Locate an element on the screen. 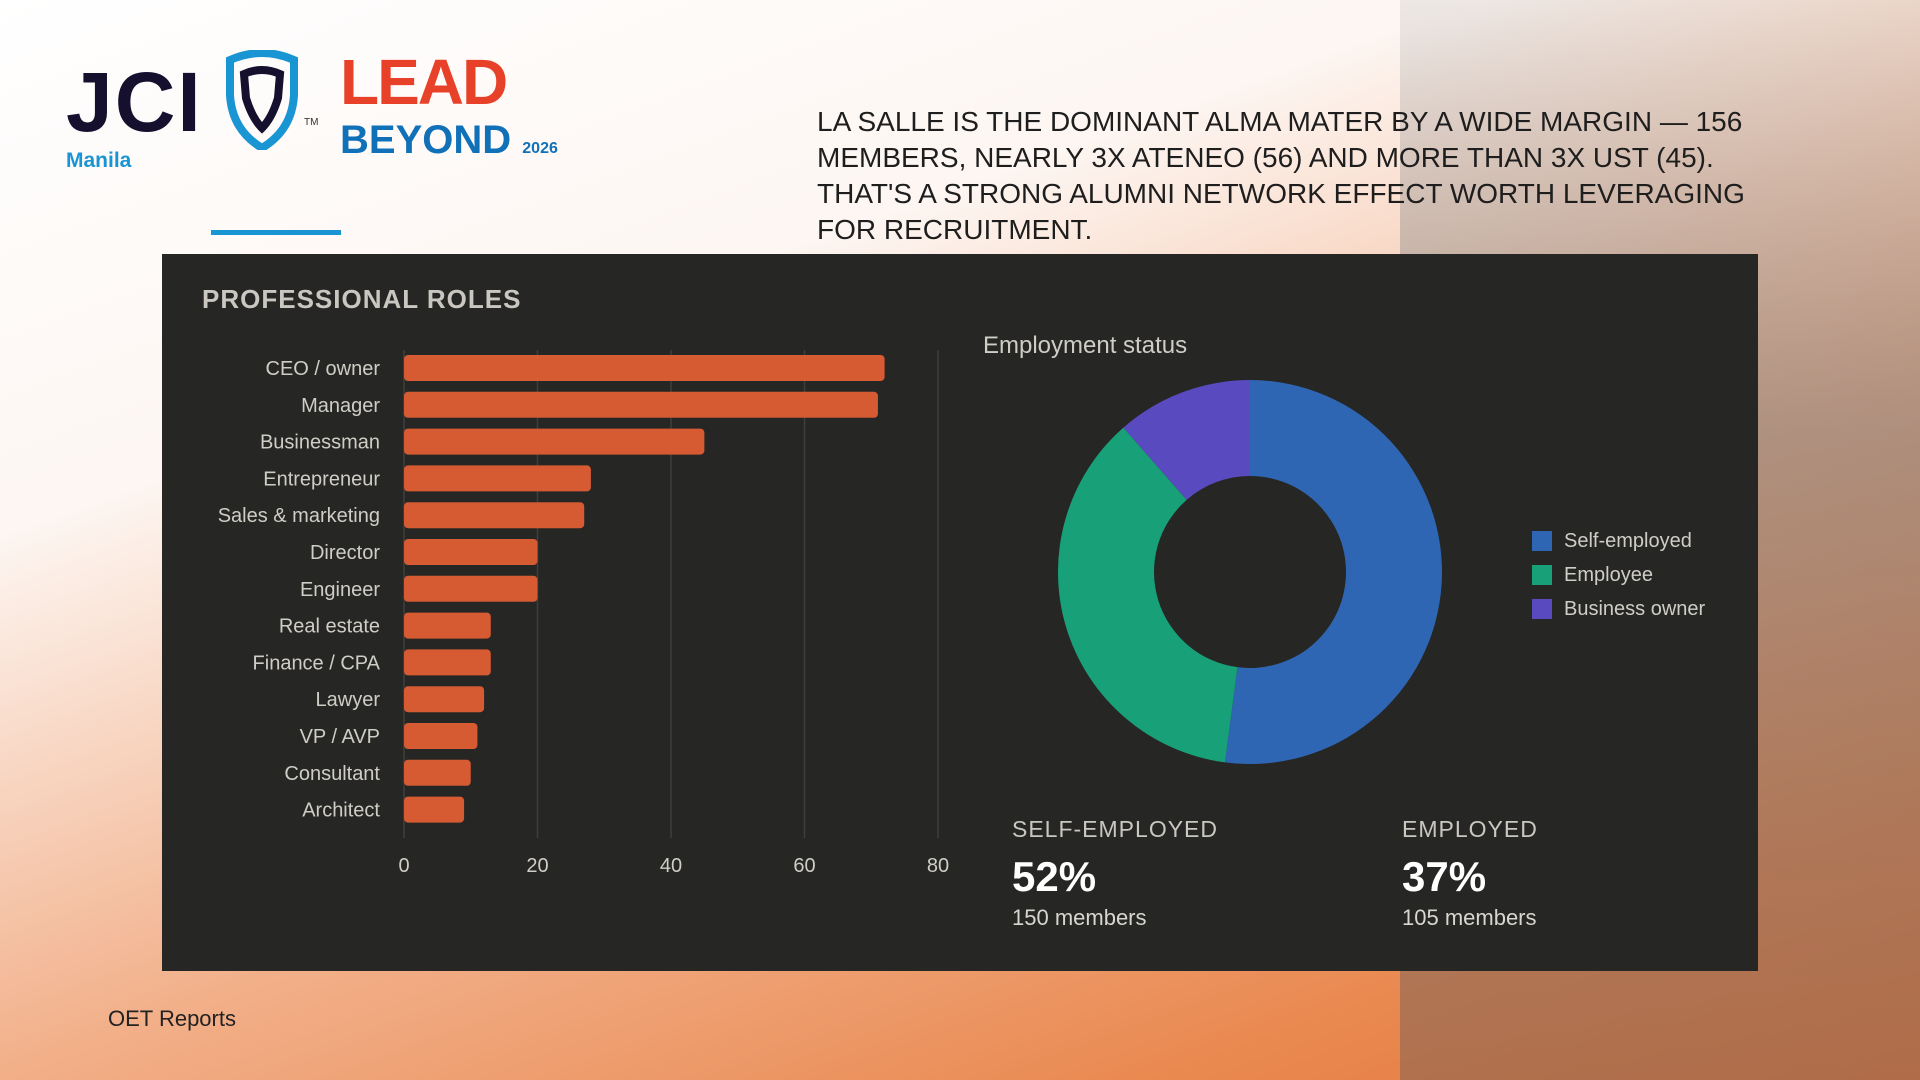 The height and width of the screenshot is (1080, 1920). category-label: Engineer is located at coordinates (340, 590).